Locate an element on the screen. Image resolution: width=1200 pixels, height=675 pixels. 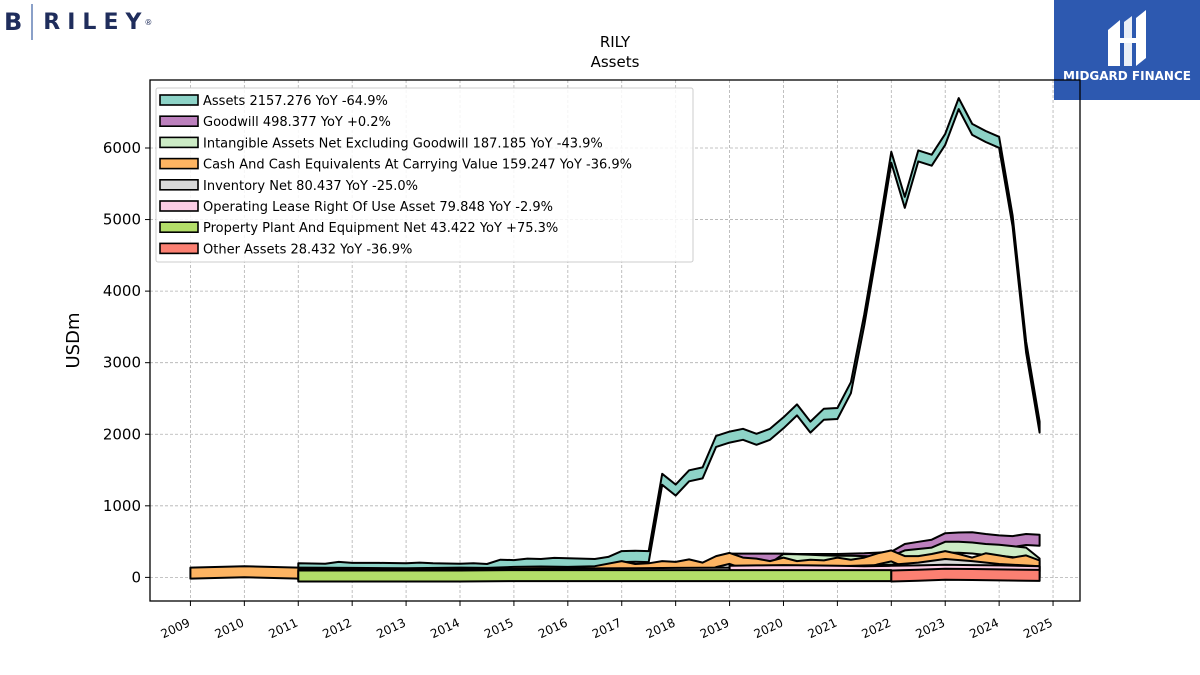
y-tick-label: 4000 is located at coordinates (122, 291).